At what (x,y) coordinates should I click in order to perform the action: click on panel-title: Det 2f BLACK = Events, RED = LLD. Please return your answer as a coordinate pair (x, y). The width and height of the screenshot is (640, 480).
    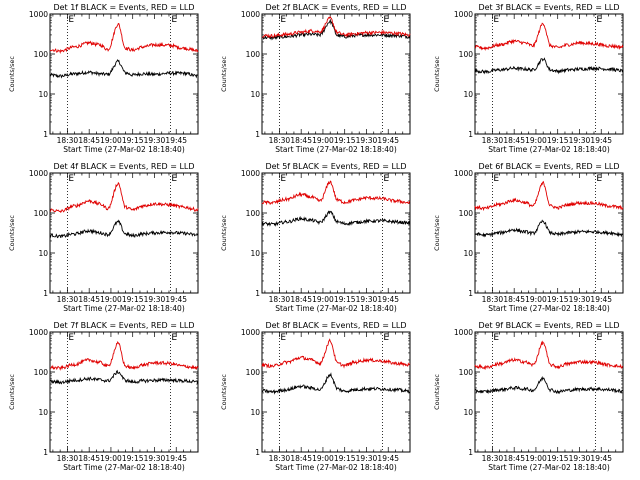
    Looking at the image, I should click on (335, 7).